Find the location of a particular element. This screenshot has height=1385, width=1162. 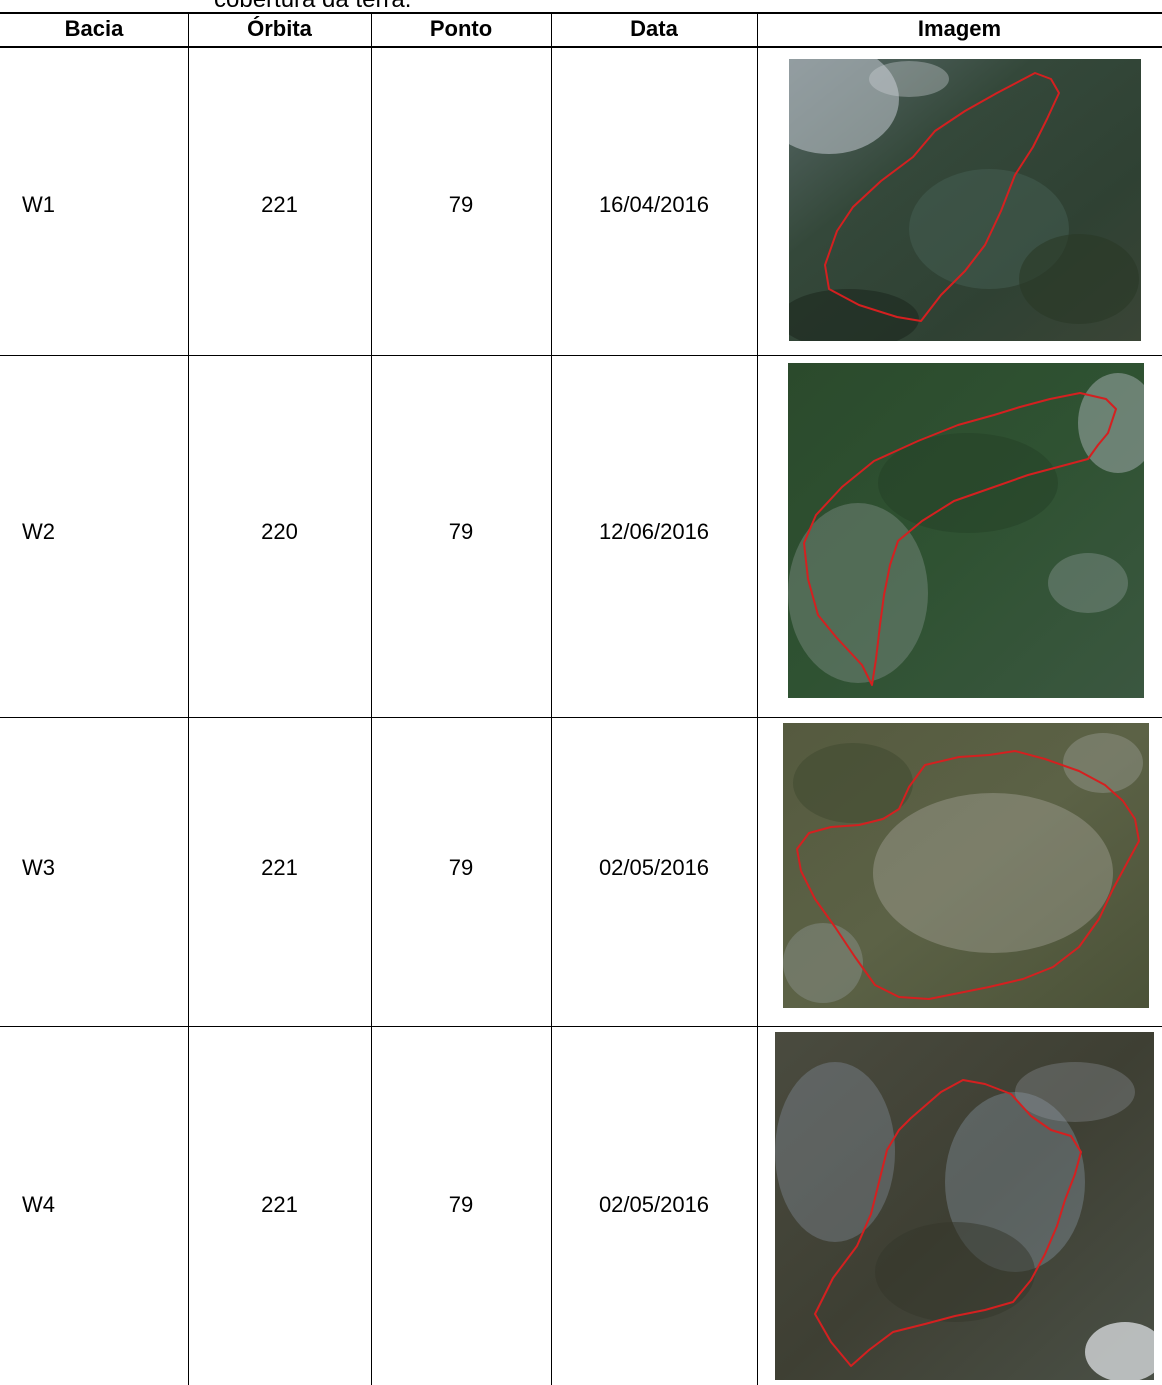

header-orbita: Órbita is located at coordinates (279, 28).